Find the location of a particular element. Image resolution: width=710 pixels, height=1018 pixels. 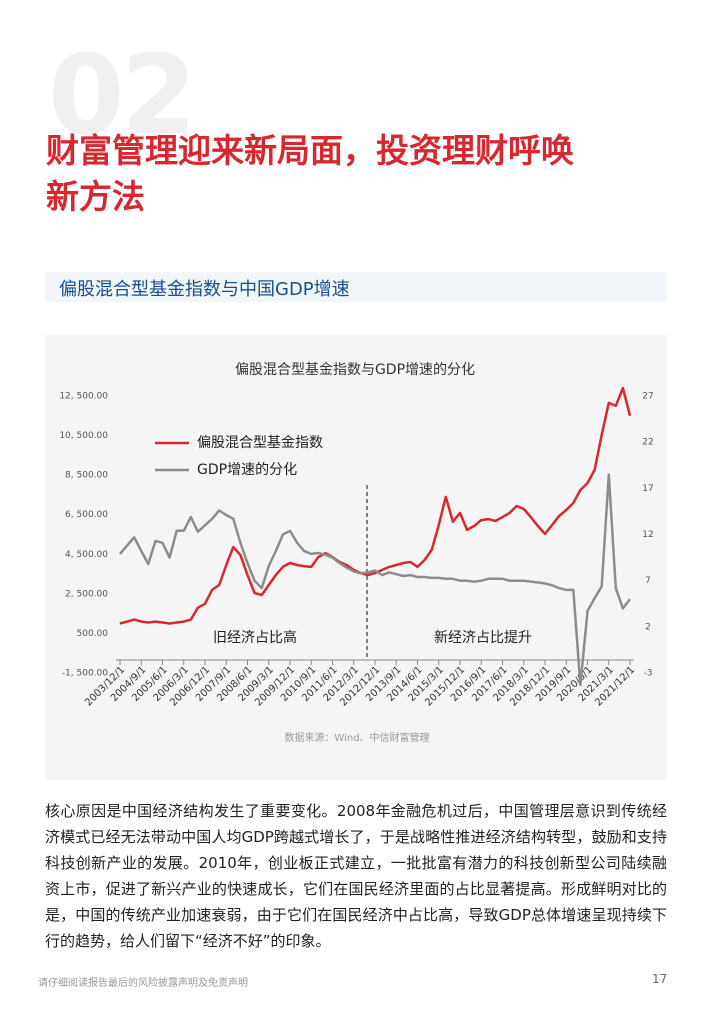

y2-tick-label: 7 is located at coordinates (648, 581).